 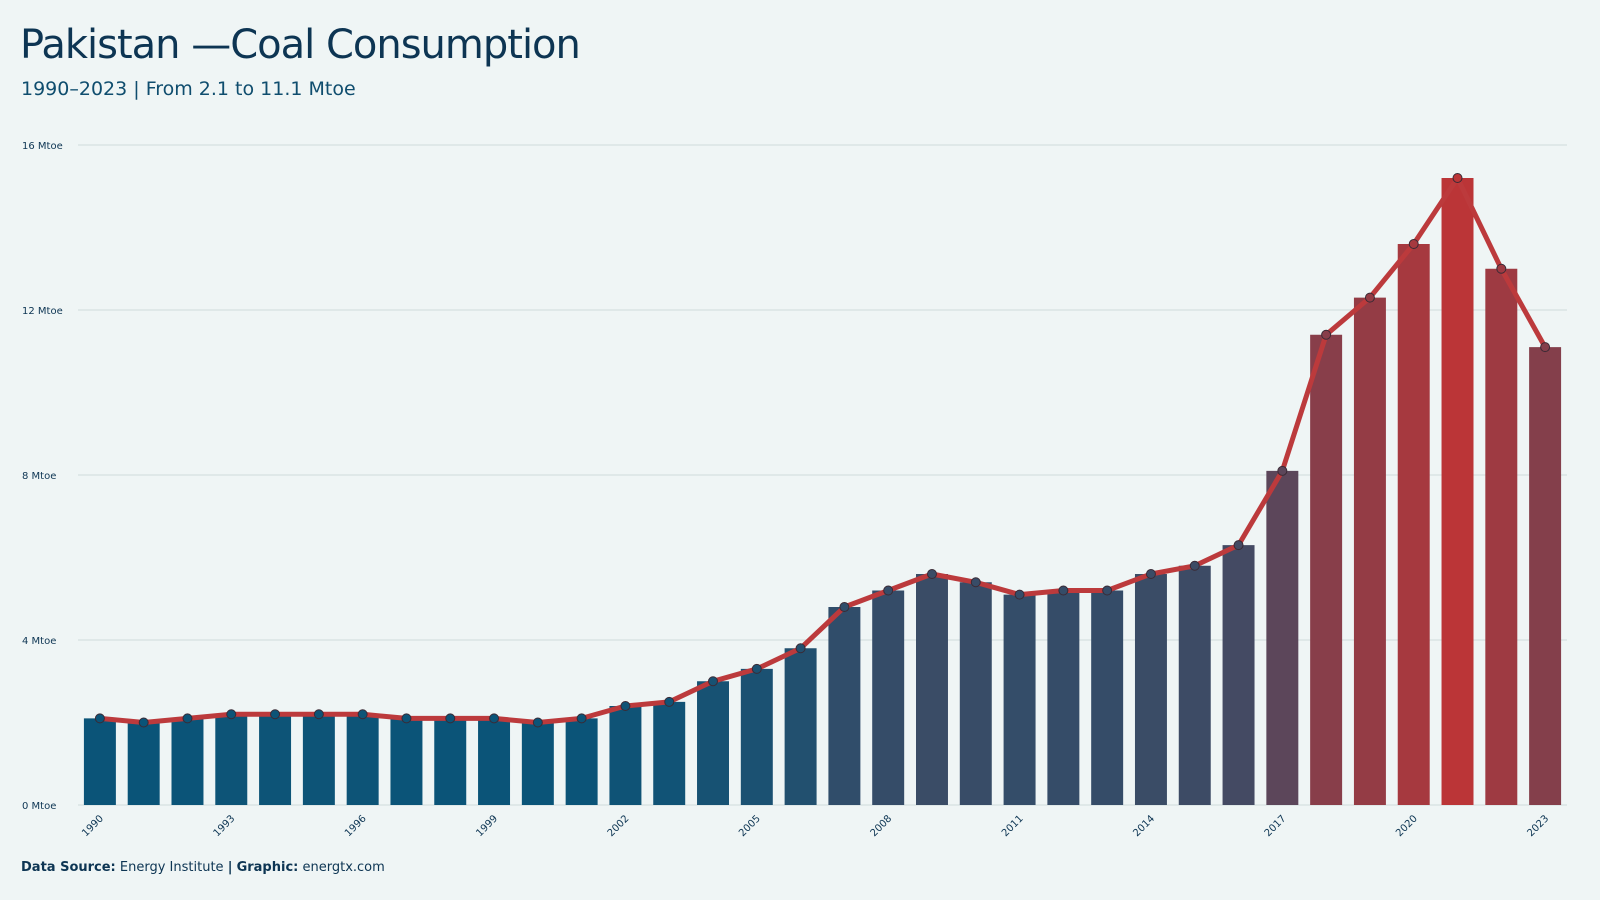 I want to click on bar-2019, so click(x=1369, y=551).